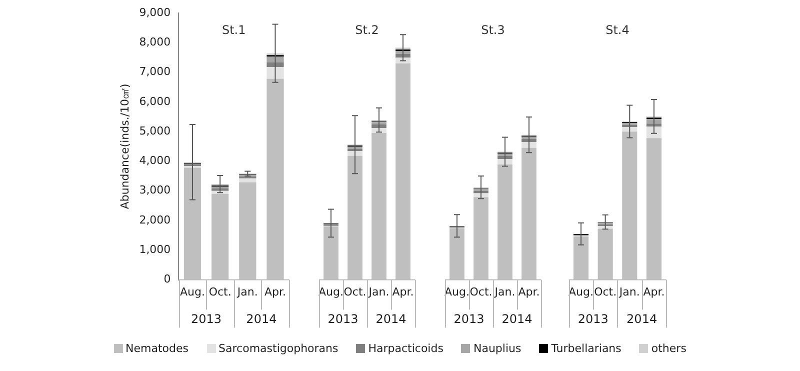 This screenshot has width=800, height=371. I want to click on text: St.2, so click(367, 30).